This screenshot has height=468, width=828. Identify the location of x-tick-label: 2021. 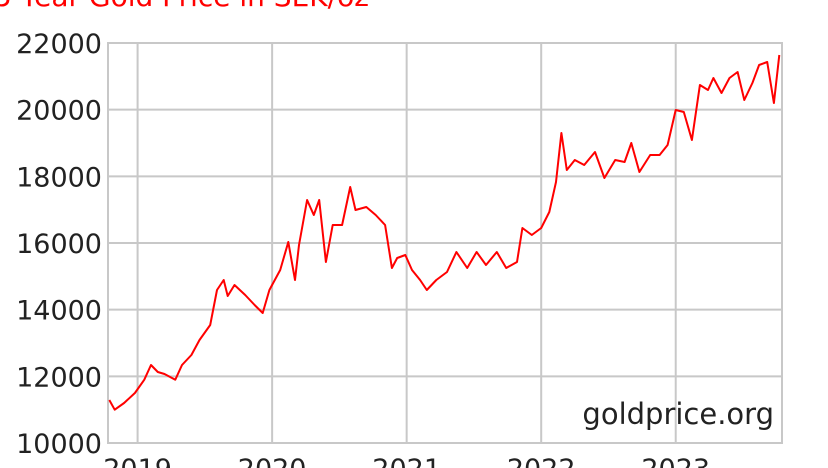
(406, 461).